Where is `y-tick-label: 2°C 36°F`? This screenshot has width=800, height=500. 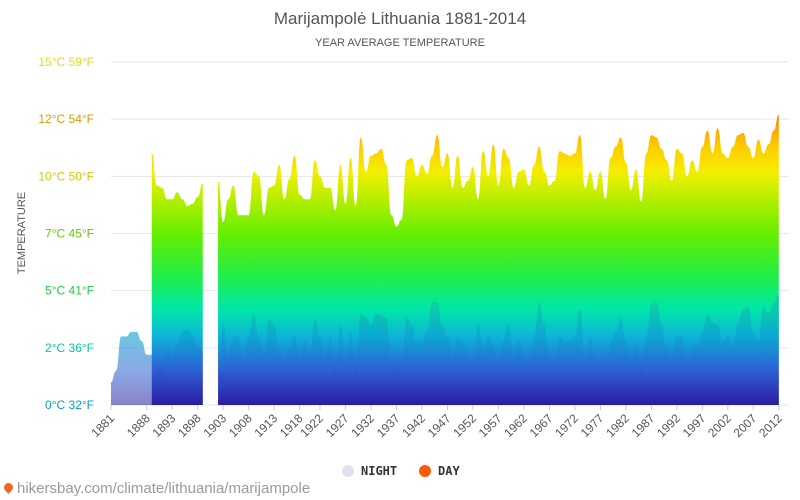
y-tick-label: 2°C 36°F is located at coordinates (69, 348).